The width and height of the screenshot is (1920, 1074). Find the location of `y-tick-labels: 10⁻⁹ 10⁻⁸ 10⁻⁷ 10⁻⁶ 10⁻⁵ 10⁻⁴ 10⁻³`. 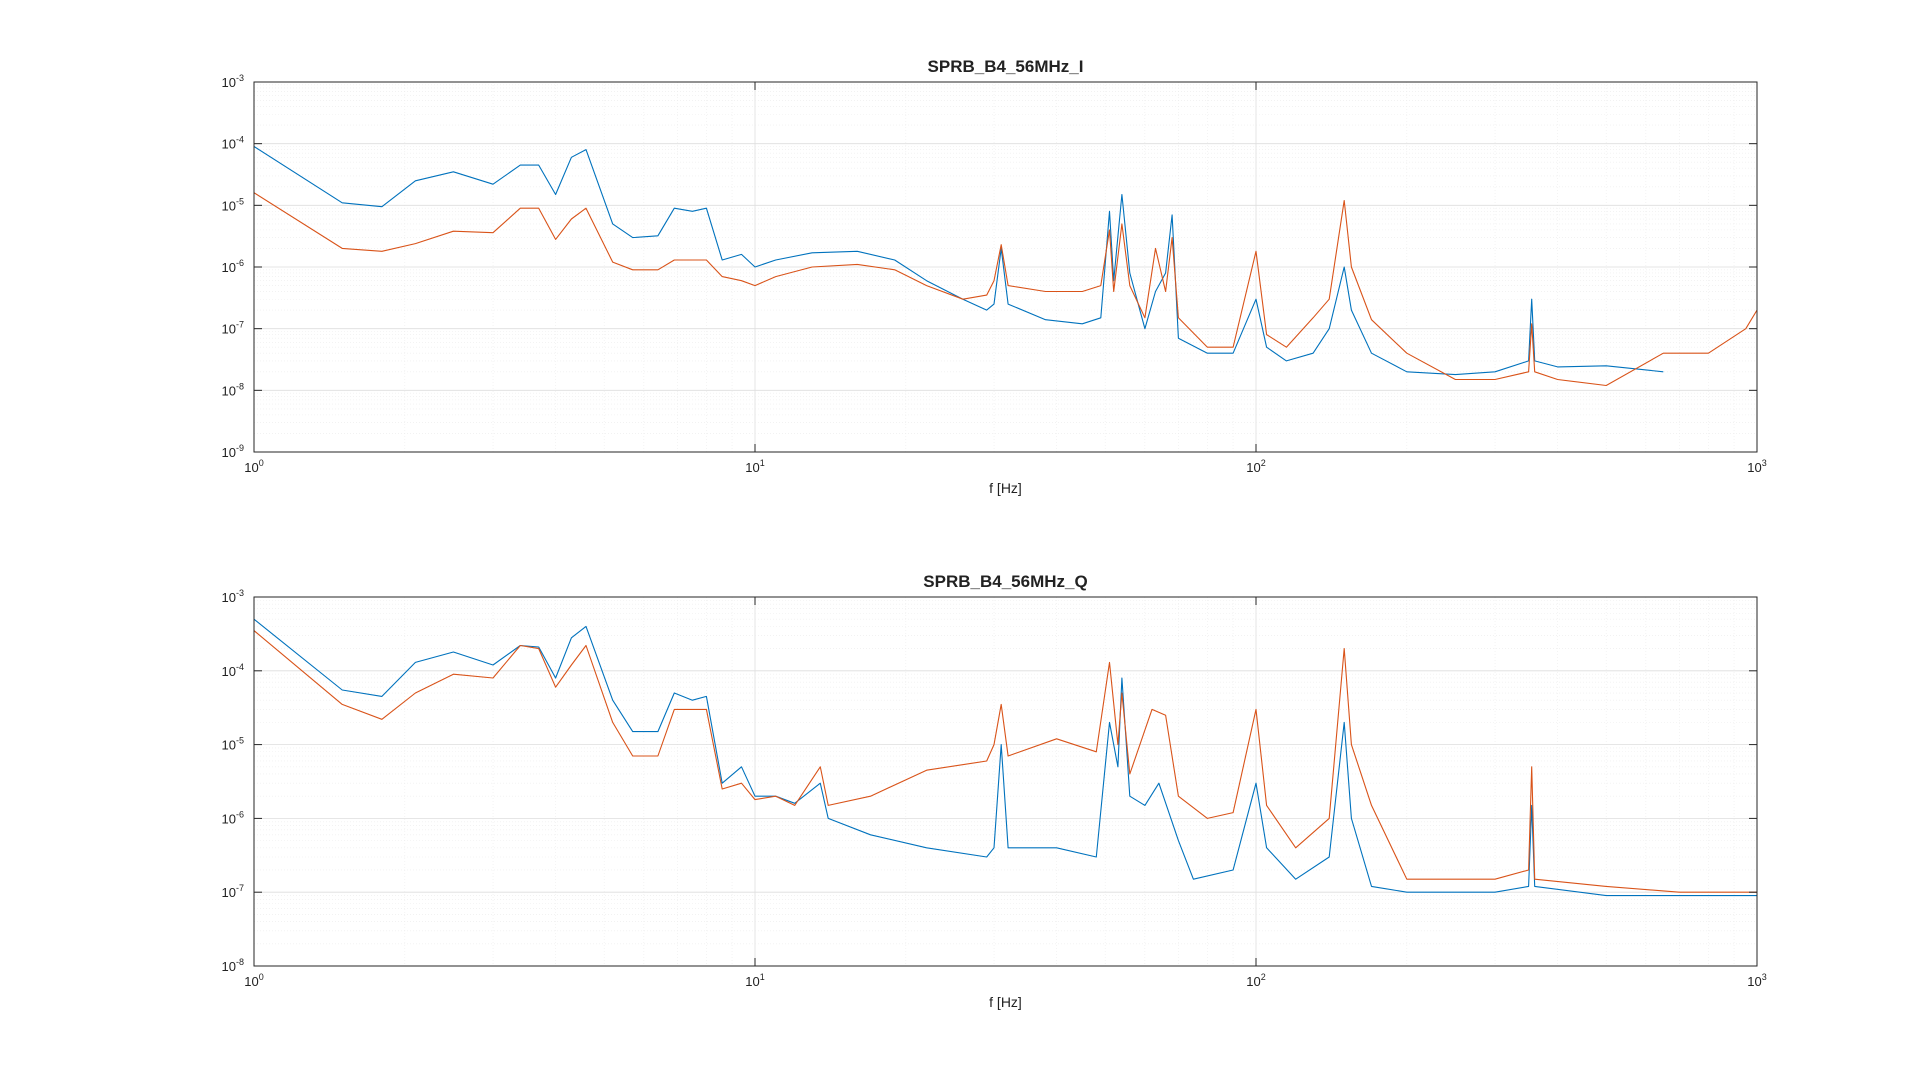

y-tick-labels: 10⁻⁹ 10⁻⁸ 10⁻⁷ 10⁻⁶ 10⁻⁵ 10⁻⁴ 10⁻³ is located at coordinates (233, 266).